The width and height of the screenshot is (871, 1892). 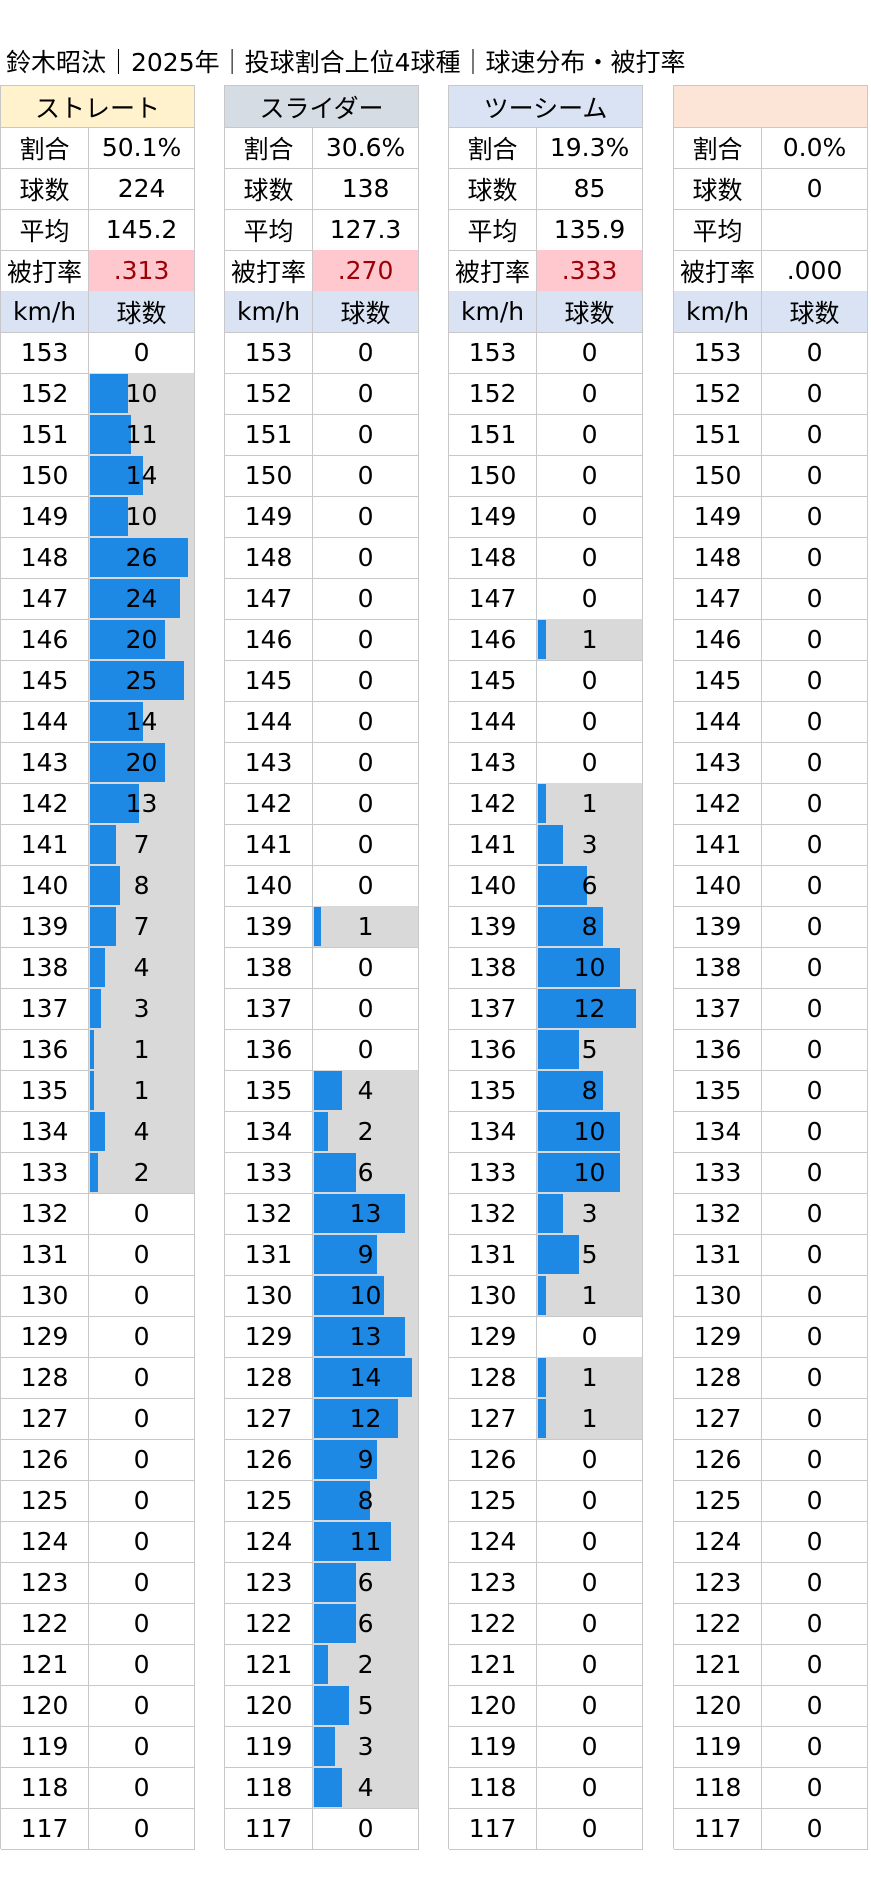 I want to click on speed-row: 129 0, so click(x=546, y=1337).